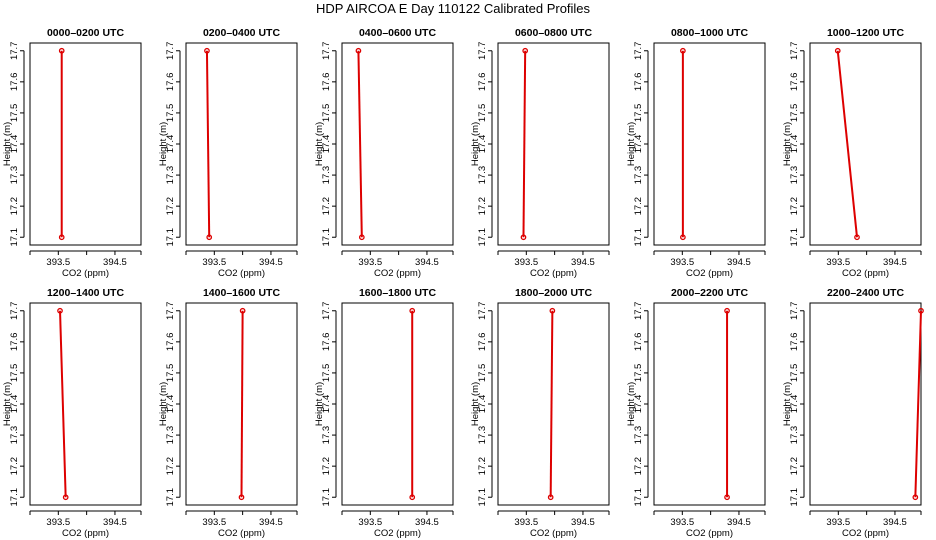 The width and height of the screenshot is (936, 540). I want to click on panel-title: 1800–2000 UTC, so click(553, 293).